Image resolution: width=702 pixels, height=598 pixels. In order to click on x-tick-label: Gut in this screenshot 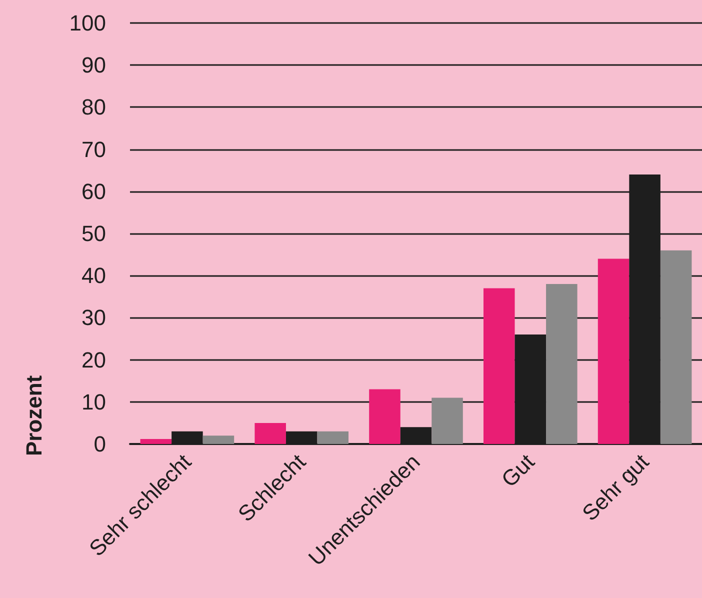, I will do `click(518, 470)`.